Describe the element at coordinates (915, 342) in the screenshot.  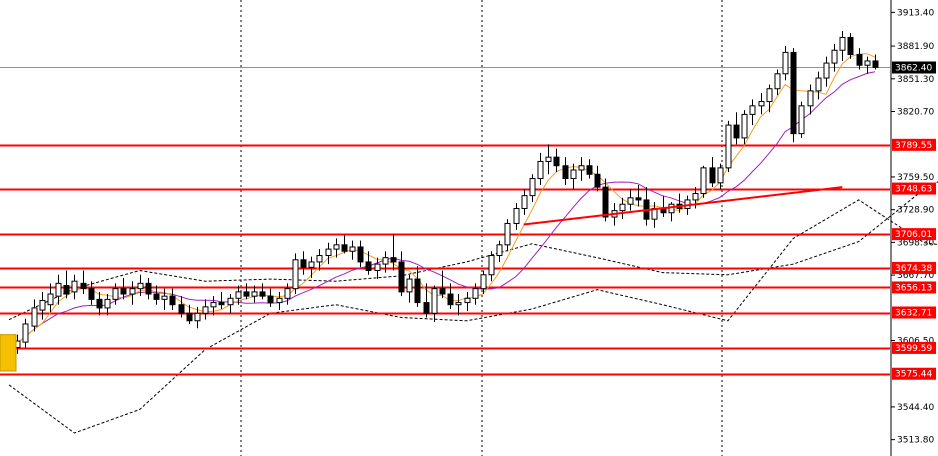
I see `axis-tick-label: 3606.50` at that location.